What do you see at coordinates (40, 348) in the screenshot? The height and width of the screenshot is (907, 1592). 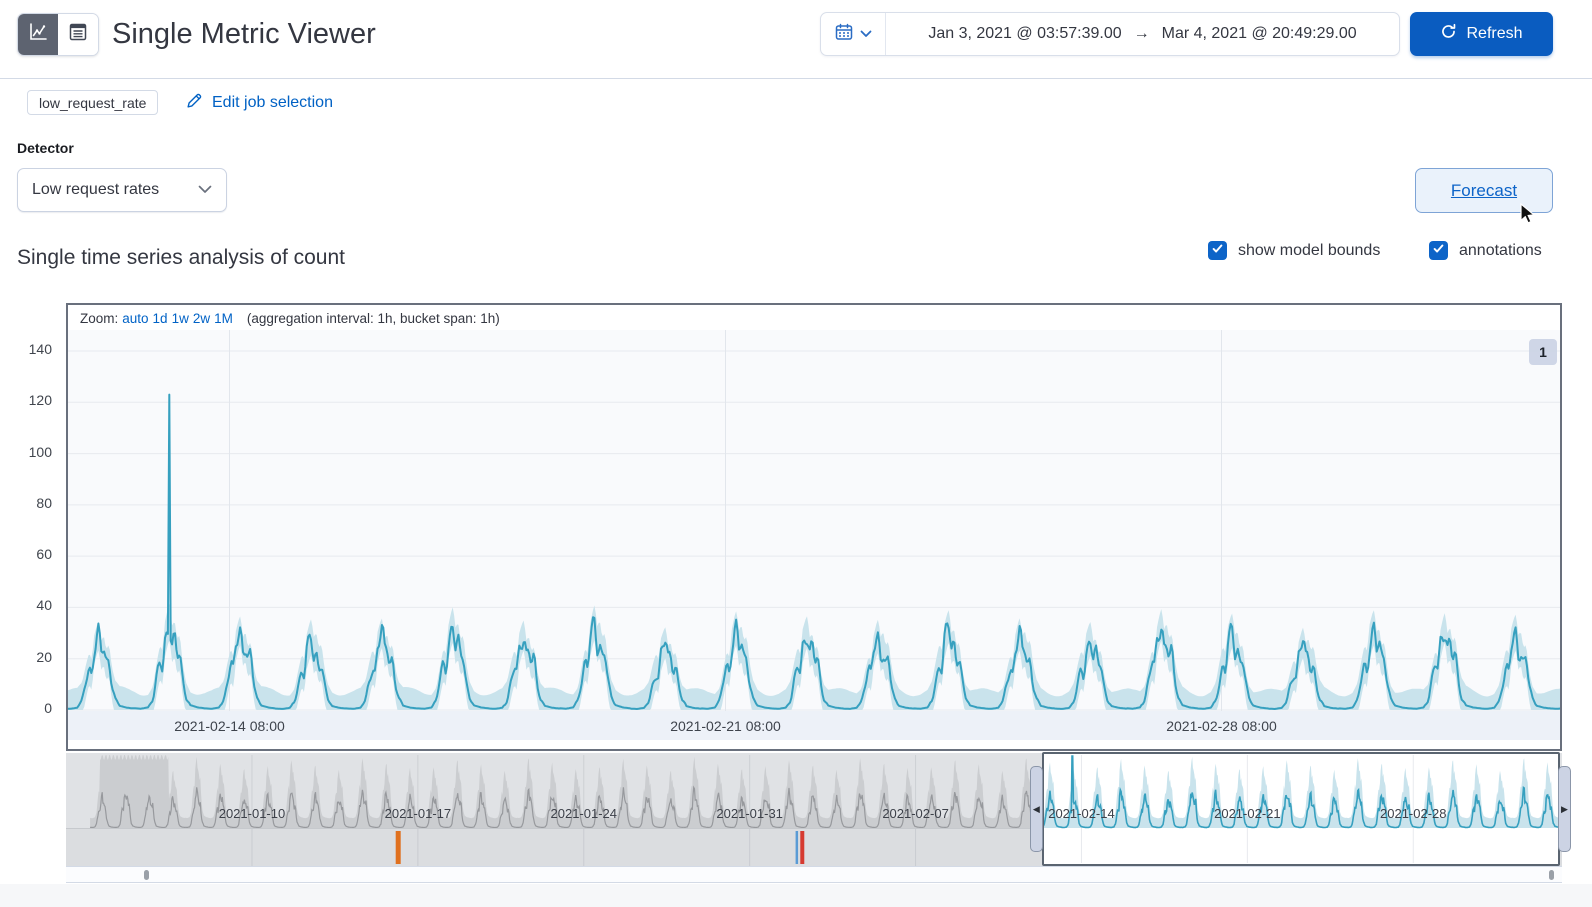 I see `y-axis-tick: 140` at bounding box center [40, 348].